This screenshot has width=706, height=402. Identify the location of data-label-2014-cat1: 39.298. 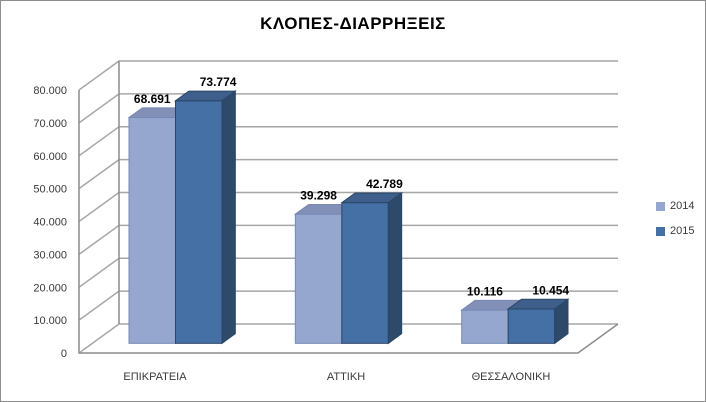
(318, 195).